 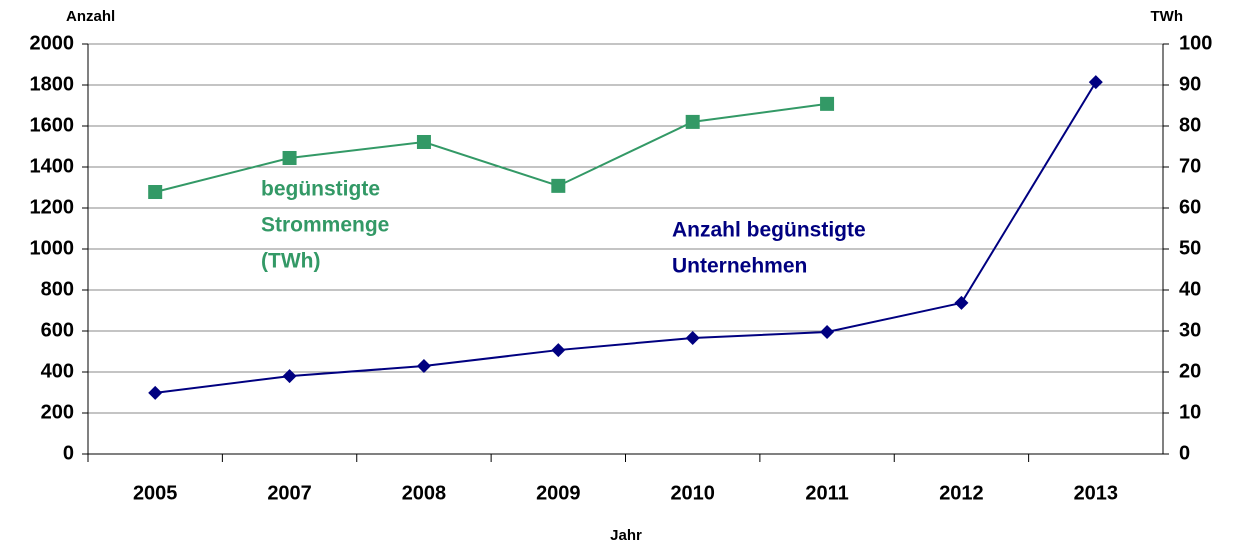 I want to click on y-tick-label: 1800, so click(x=52, y=84).